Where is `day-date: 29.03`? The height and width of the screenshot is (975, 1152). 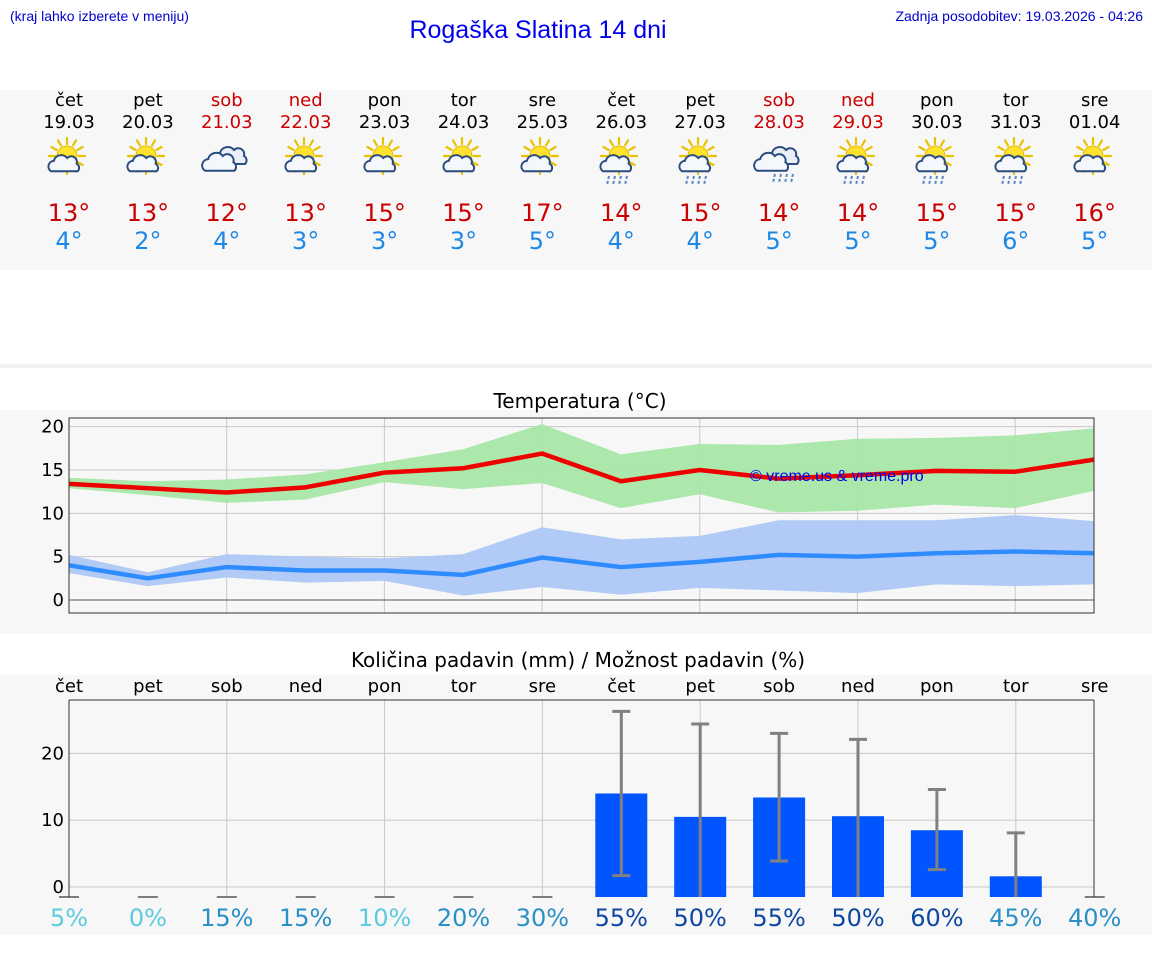
day-date: 29.03 is located at coordinates (858, 122).